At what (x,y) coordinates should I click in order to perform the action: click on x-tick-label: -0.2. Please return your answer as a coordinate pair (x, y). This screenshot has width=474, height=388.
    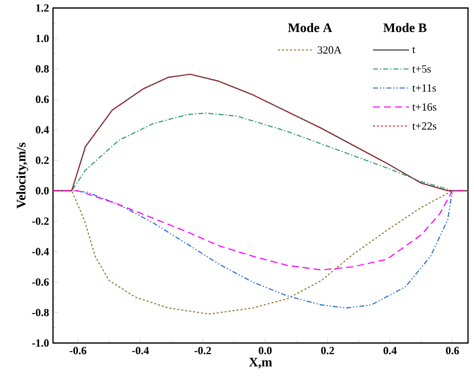
    Looking at the image, I should click on (203, 350).